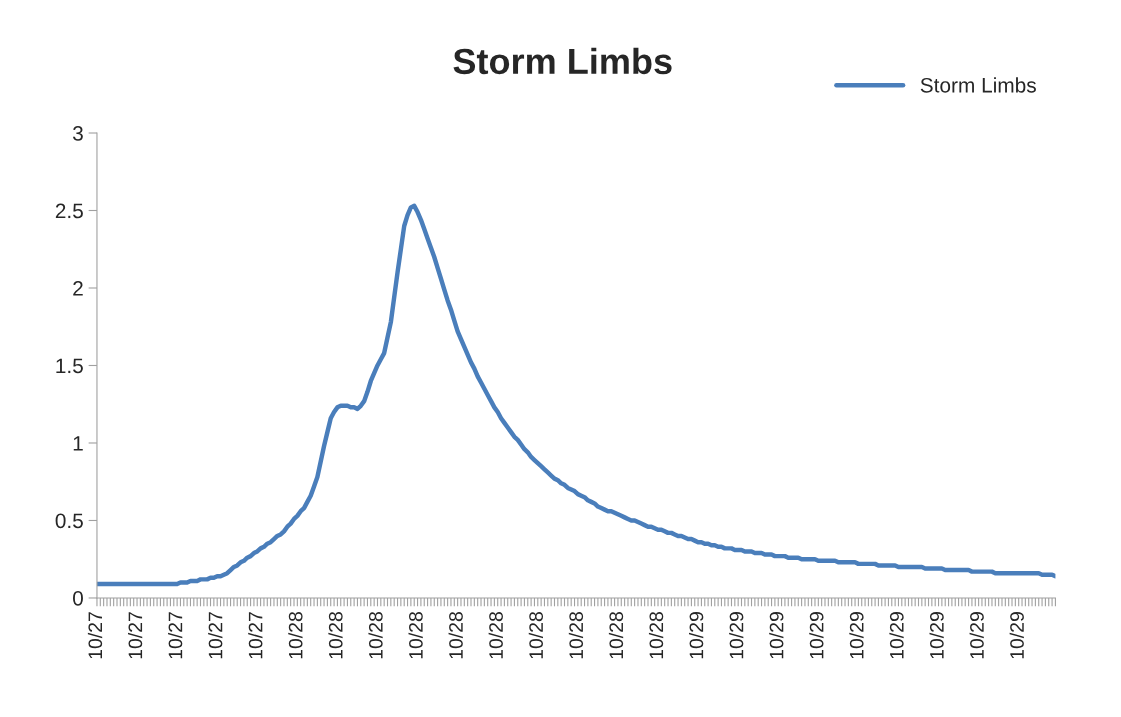  What do you see at coordinates (78, 598) in the screenshot?
I see `y-tick-label: 0` at bounding box center [78, 598].